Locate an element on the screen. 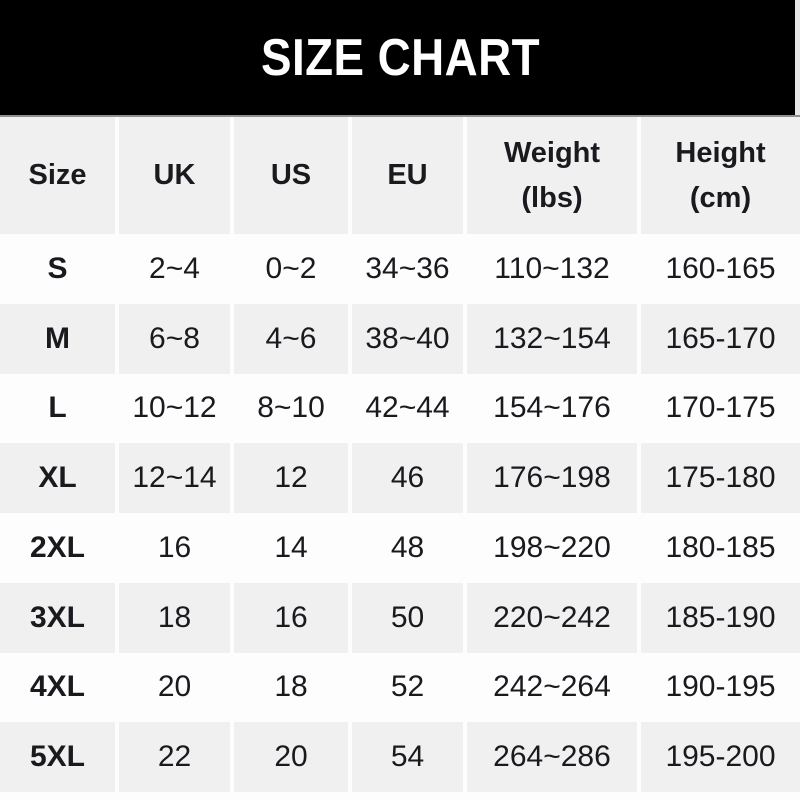 The image size is (800, 800). cell-height-cm: 175-180 is located at coordinates (718, 478).